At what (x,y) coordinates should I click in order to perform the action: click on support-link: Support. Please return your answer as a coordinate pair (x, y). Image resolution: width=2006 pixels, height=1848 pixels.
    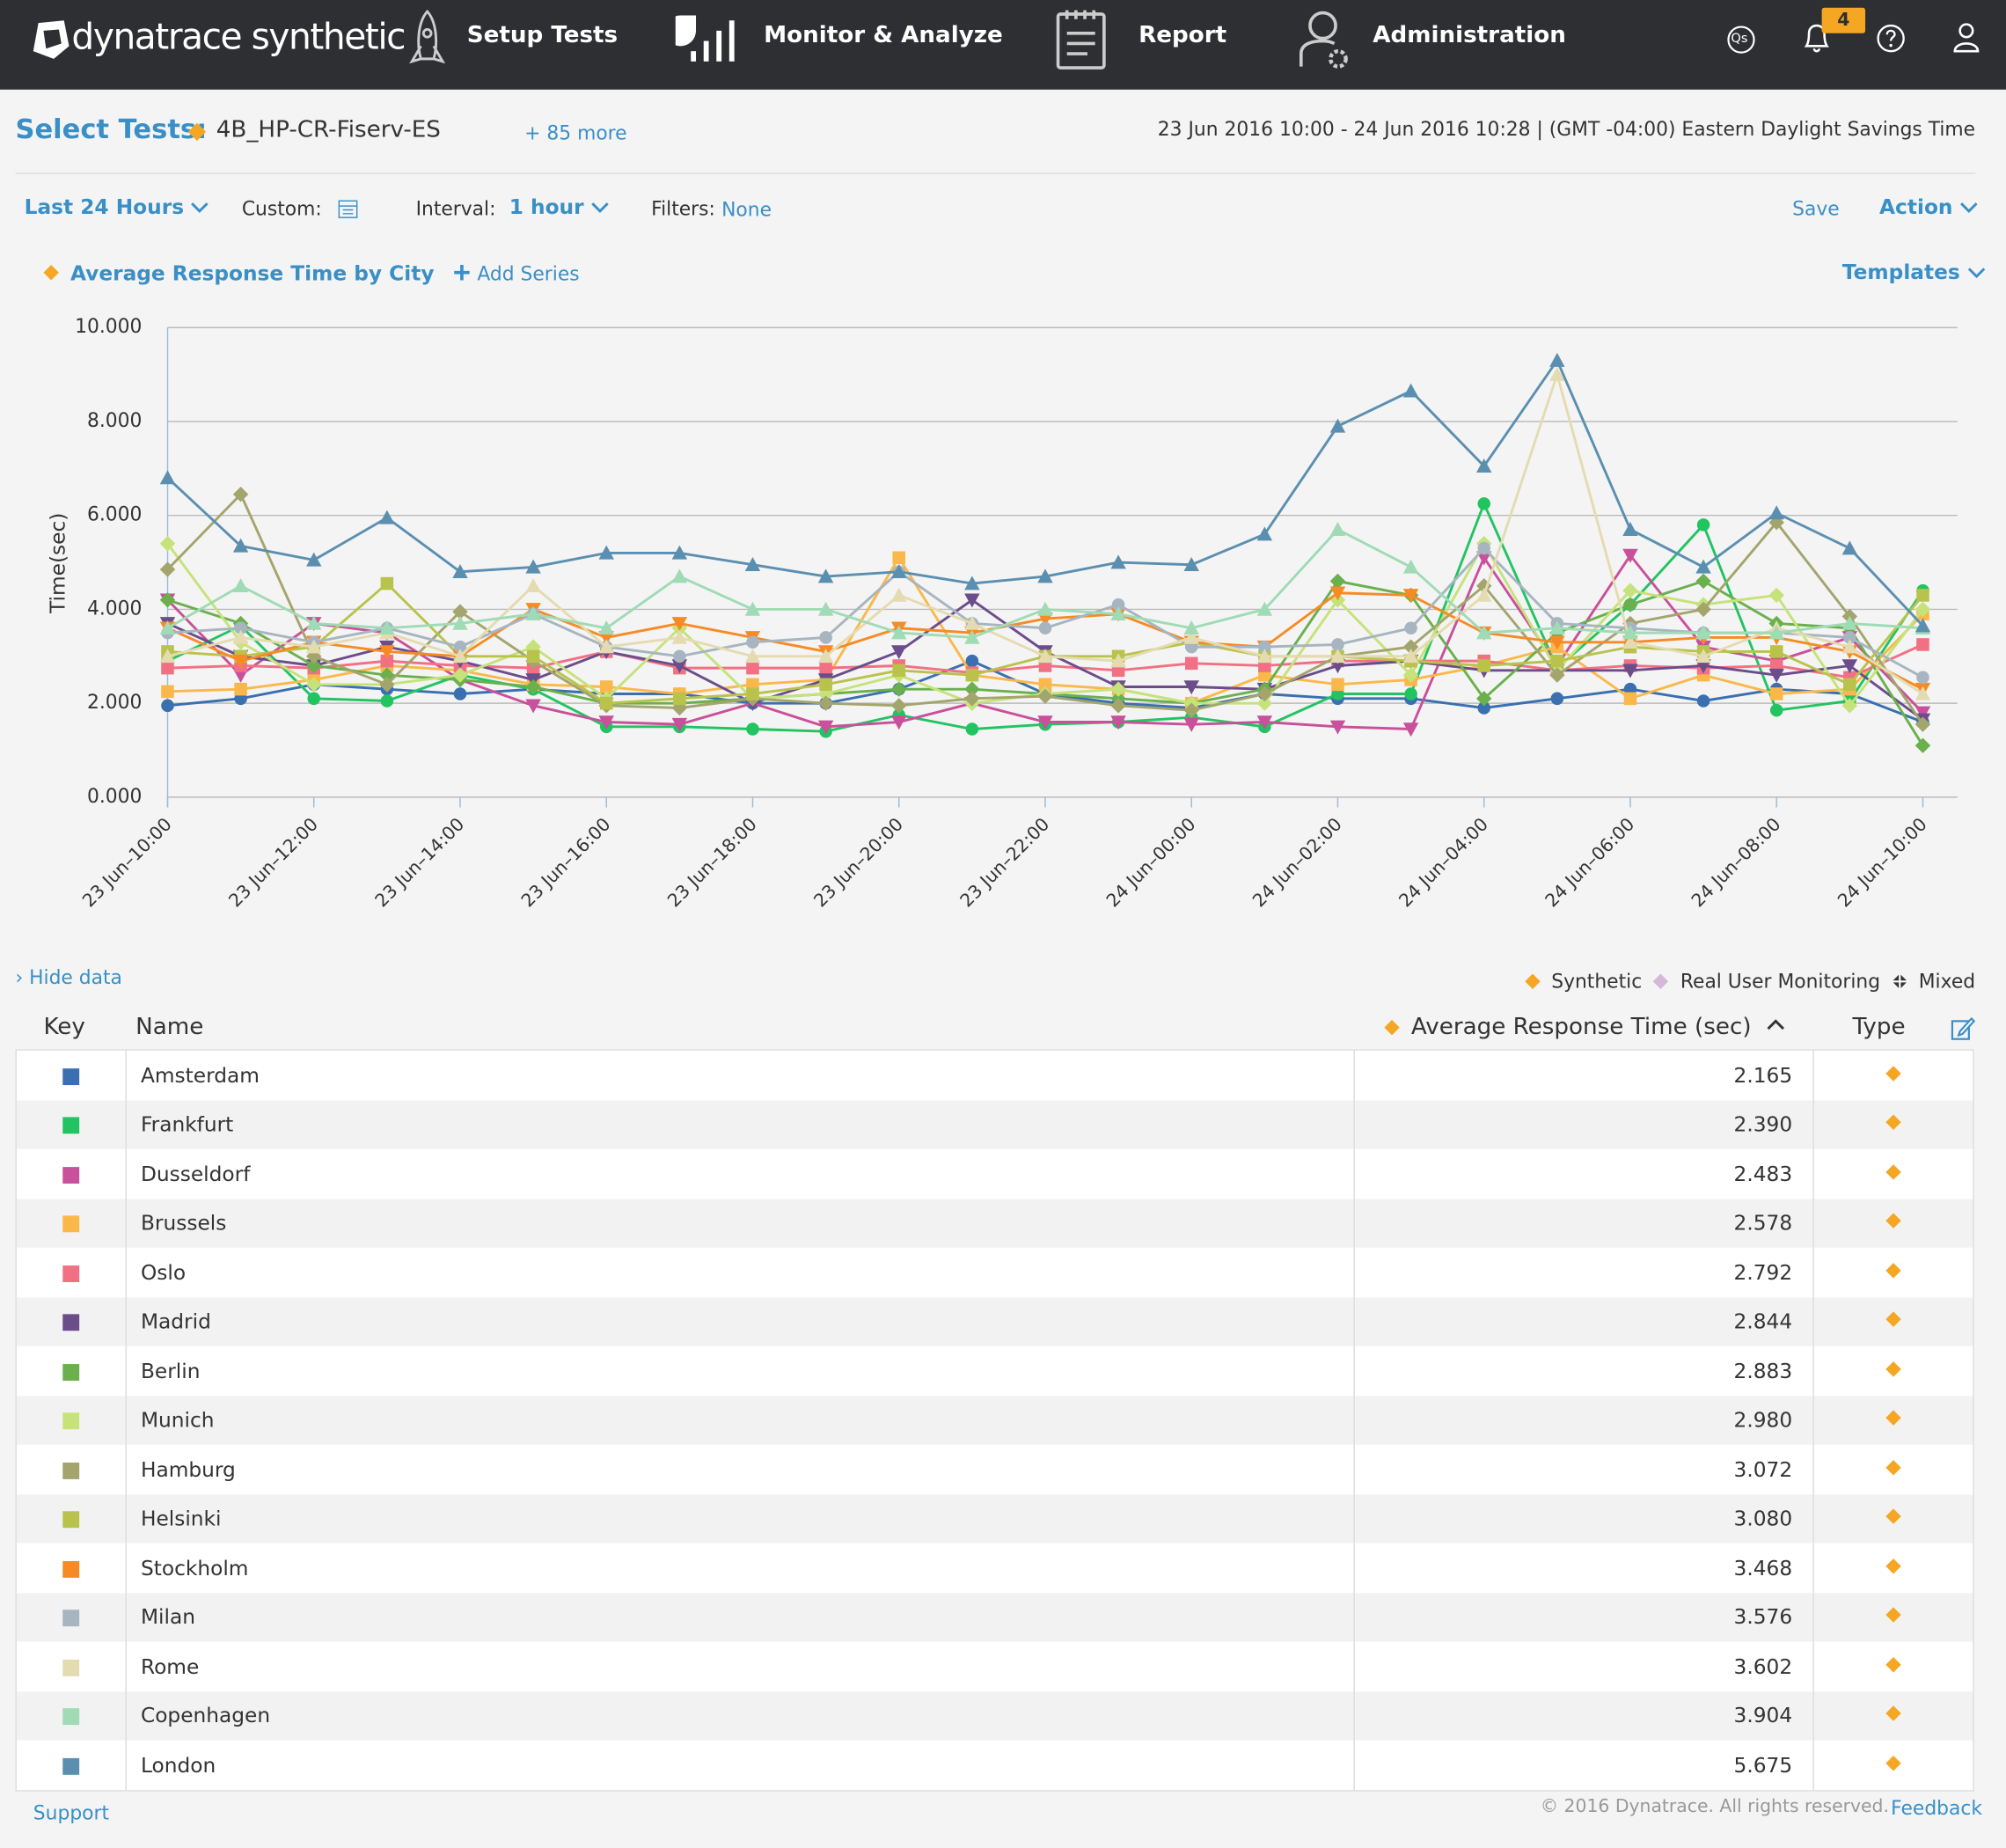
    Looking at the image, I should click on (71, 1813).